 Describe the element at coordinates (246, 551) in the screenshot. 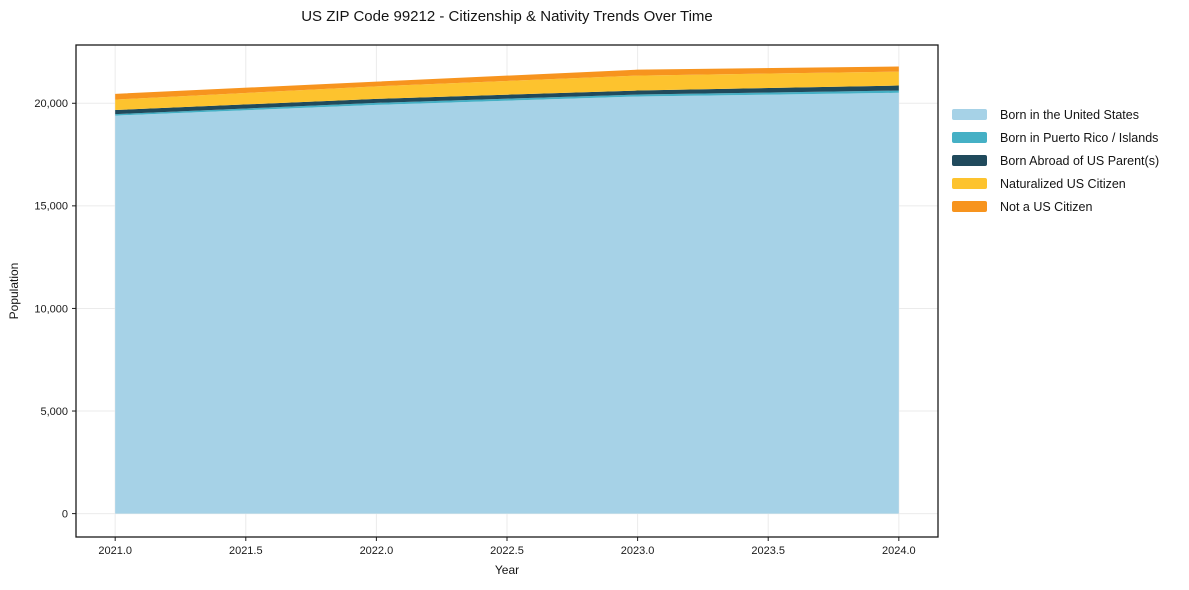

I see `x-tick-label: 2021.5` at that location.